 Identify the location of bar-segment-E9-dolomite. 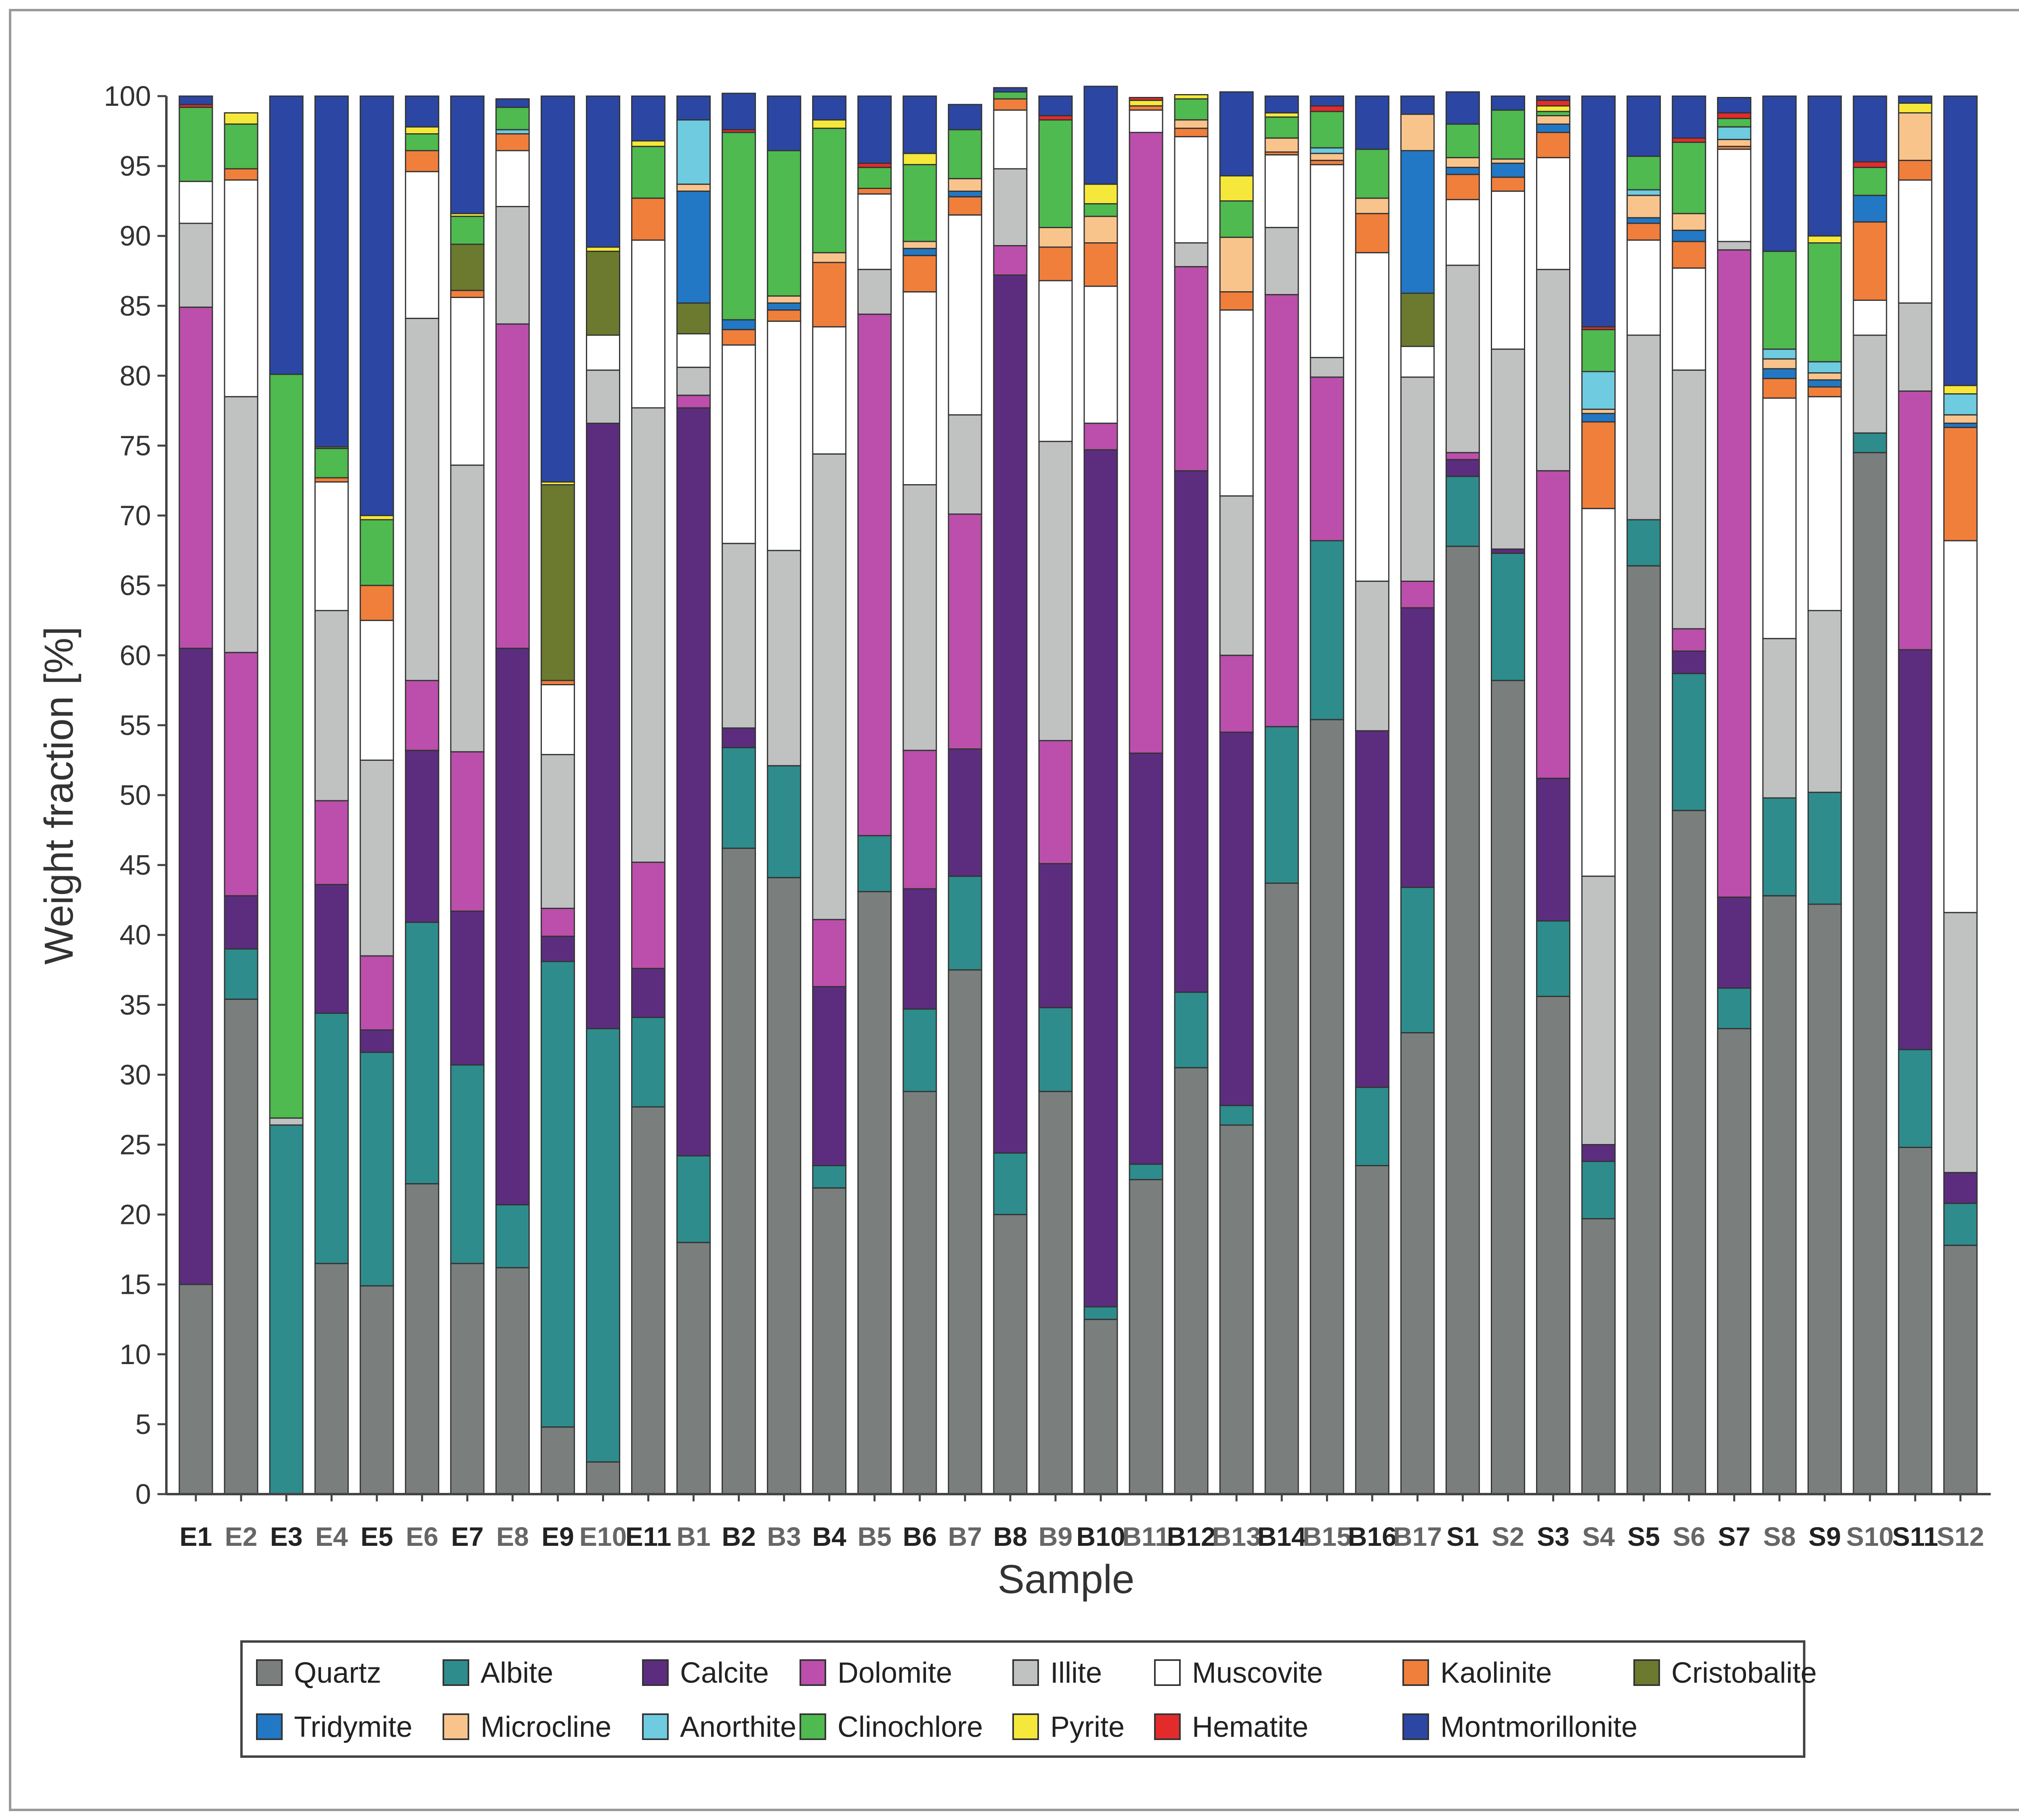
(557, 922).